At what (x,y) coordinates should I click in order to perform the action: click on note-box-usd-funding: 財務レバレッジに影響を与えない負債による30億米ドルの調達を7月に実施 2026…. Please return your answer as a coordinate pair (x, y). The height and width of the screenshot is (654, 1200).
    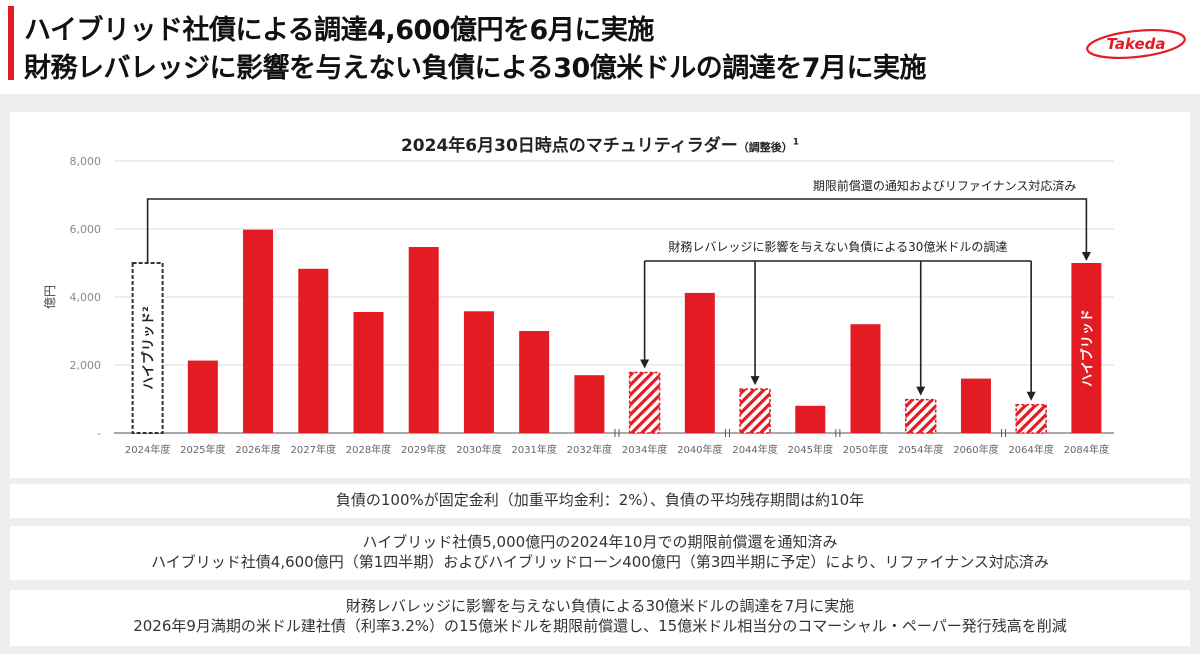
    Looking at the image, I should click on (600, 618).